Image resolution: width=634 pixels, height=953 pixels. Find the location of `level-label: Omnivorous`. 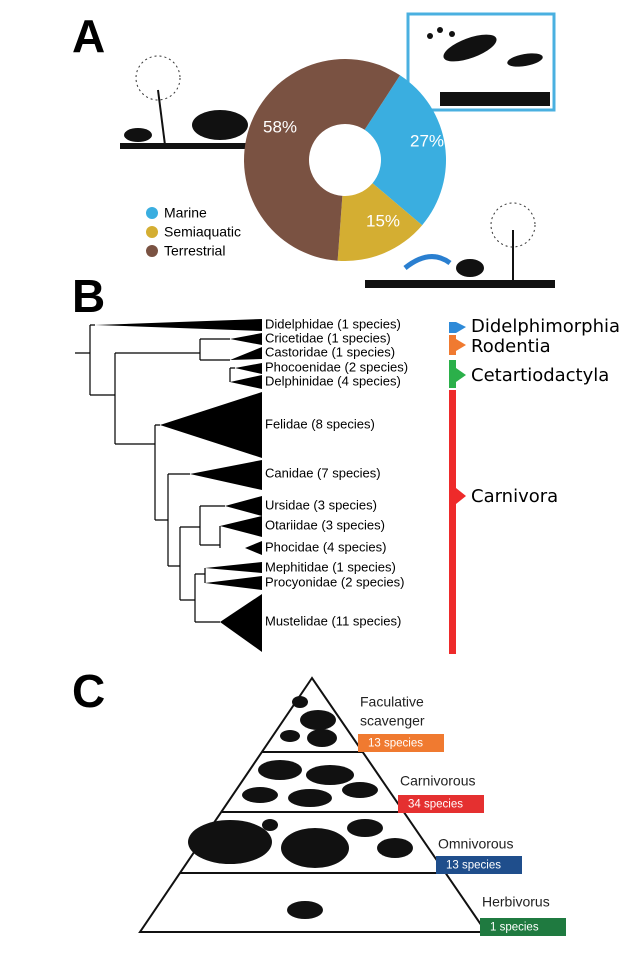

level-label: Omnivorous is located at coordinates (475, 844).